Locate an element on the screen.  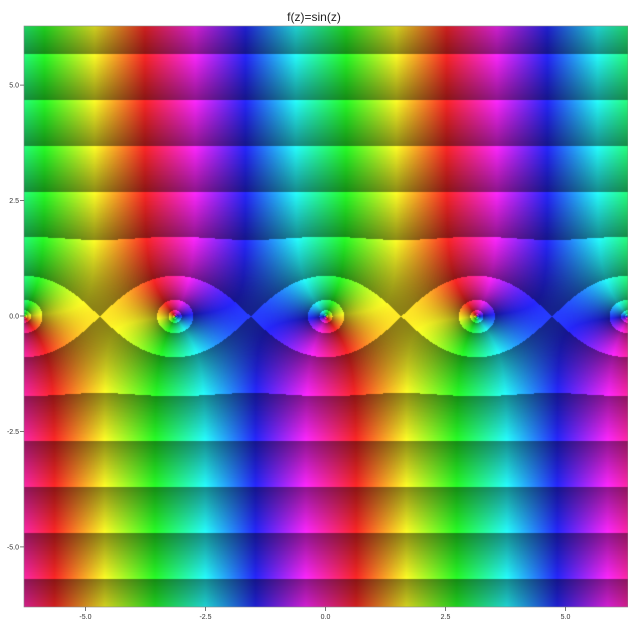
x-tick-label: -5.0 is located at coordinates (85, 617).